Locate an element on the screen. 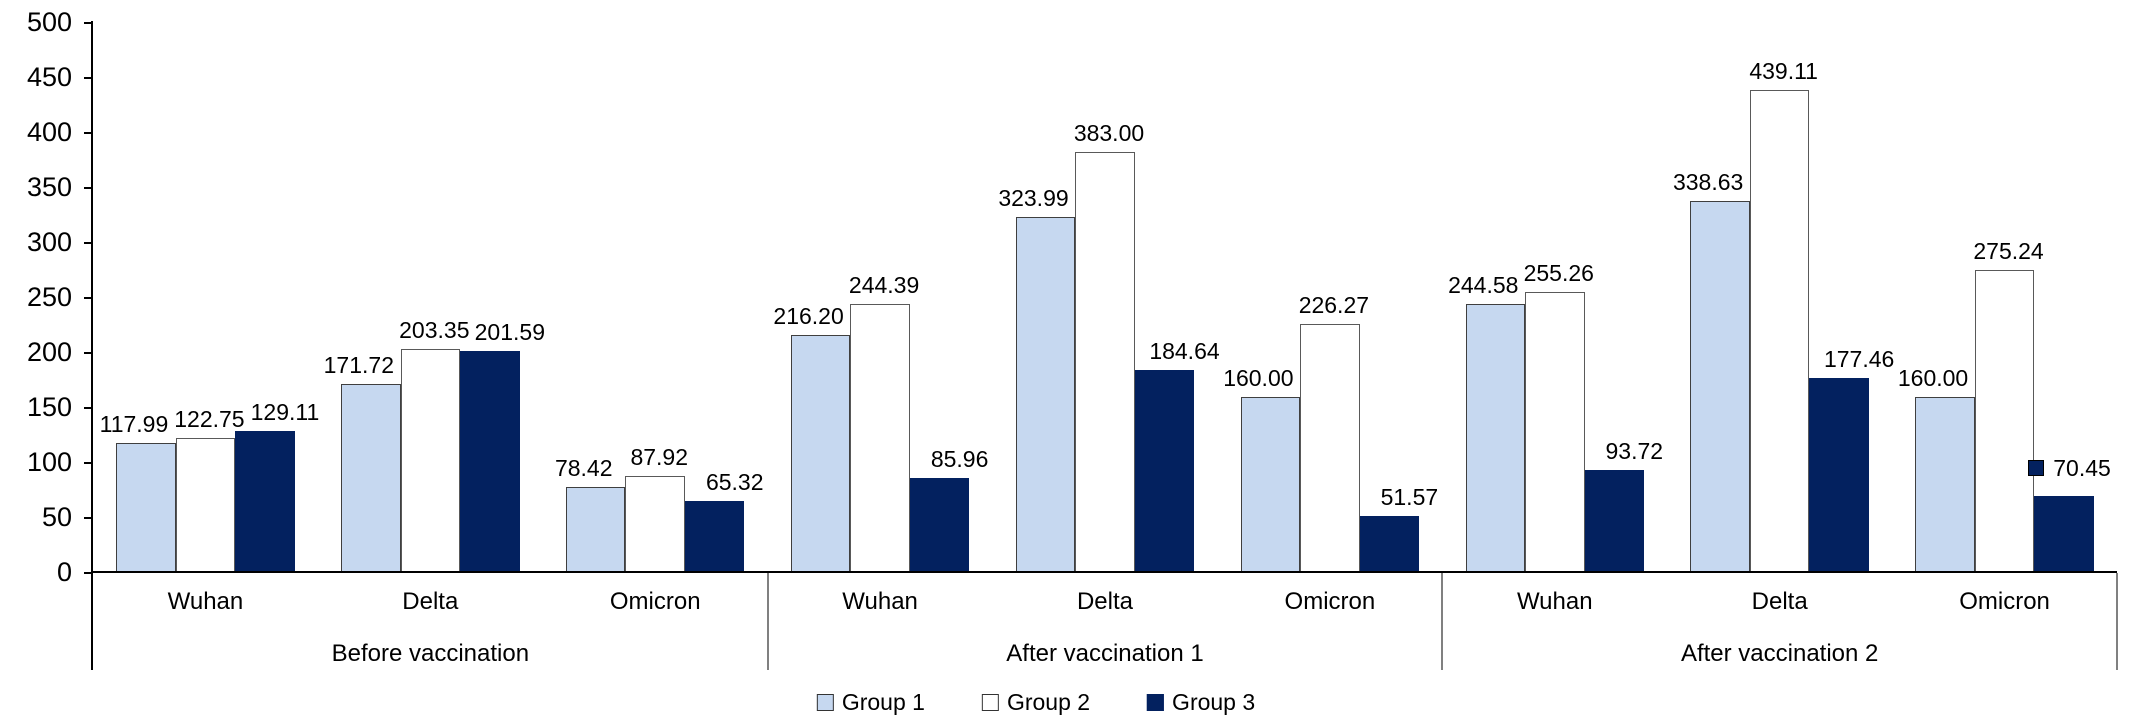 This screenshot has height=727, width=2151. category-label-before-vaccination-delta: Delta is located at coordinates (430, 601).